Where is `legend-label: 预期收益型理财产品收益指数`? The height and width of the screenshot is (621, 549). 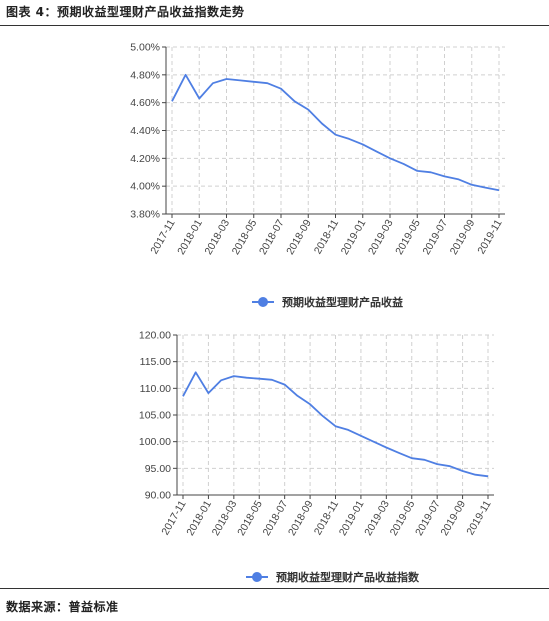 legend-label: 预期收益型理财产品收益指数 is located at coordinates (348, 577).